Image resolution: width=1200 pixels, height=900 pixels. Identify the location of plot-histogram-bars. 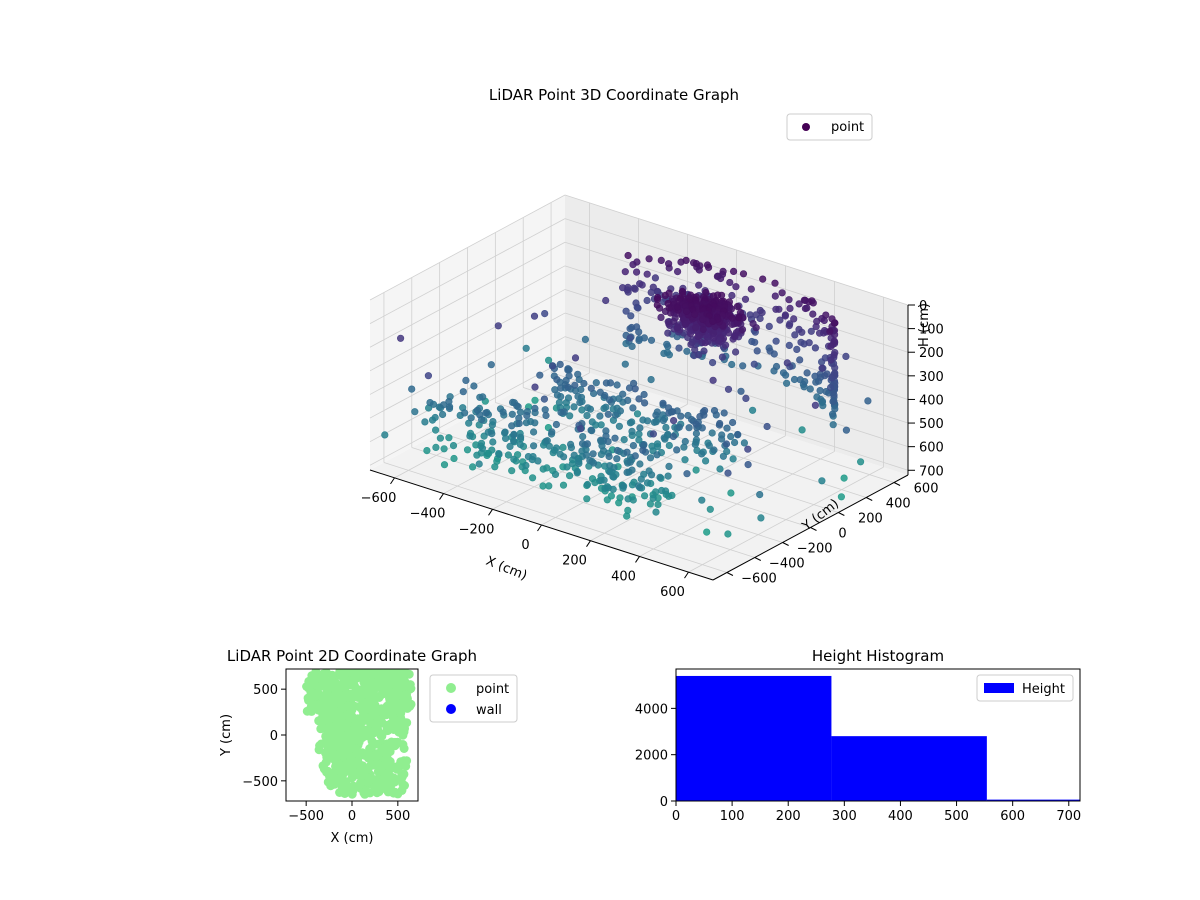
(878, 738).